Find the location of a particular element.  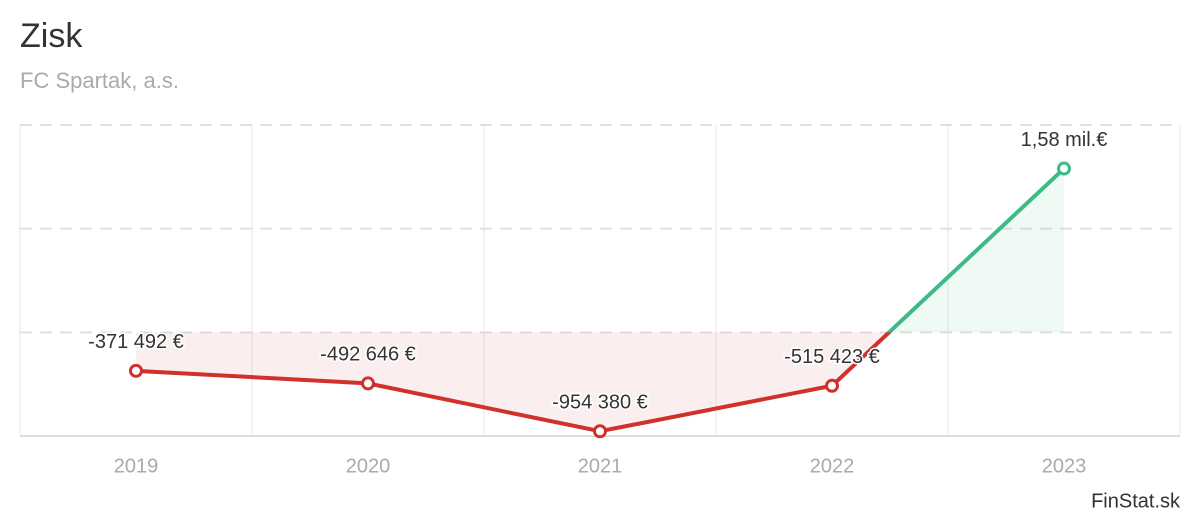

chart-title: Zisk is located at coordinates (51, 36).